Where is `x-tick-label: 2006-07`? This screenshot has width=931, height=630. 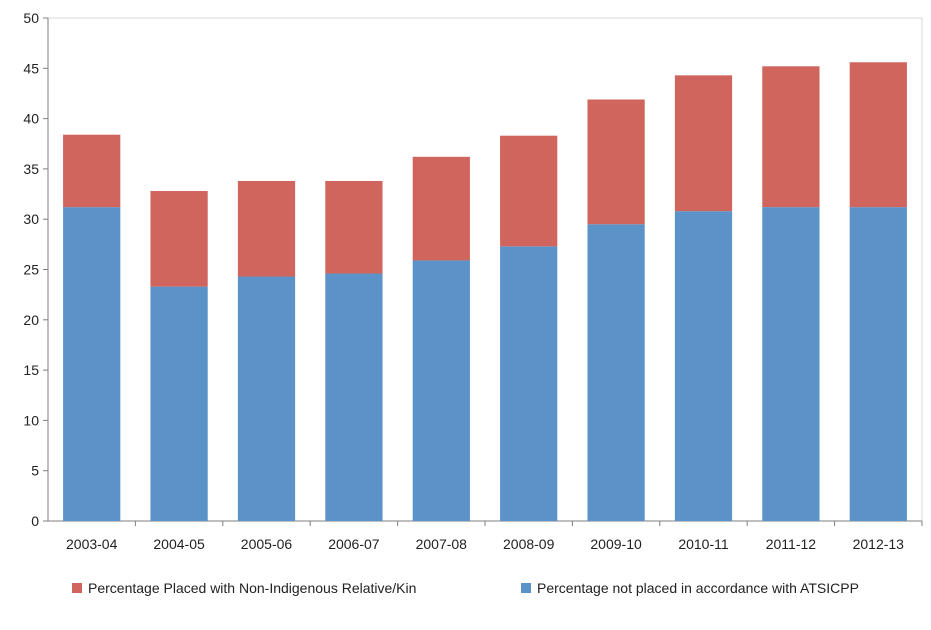
x-tick-label: 2006-07 is located at coordinates (354, 544).